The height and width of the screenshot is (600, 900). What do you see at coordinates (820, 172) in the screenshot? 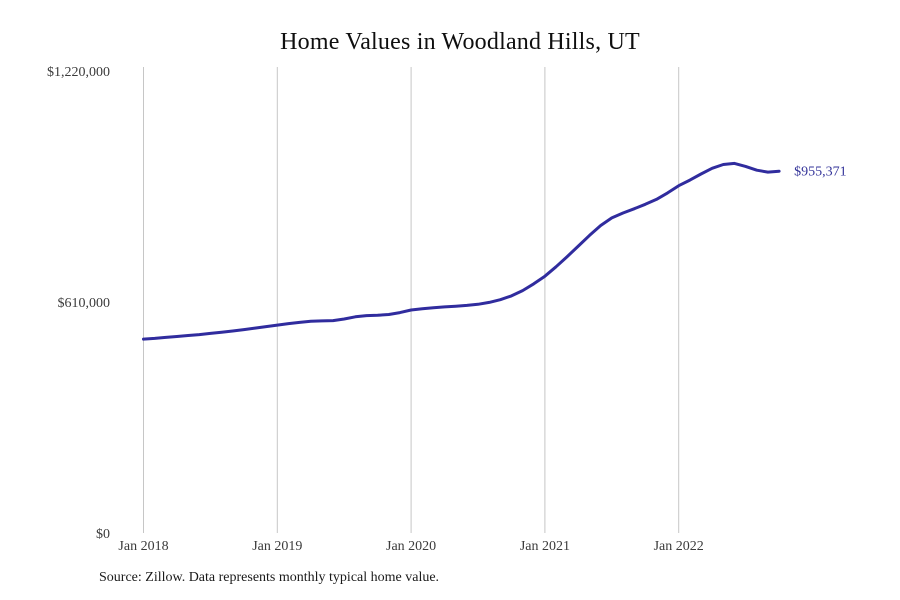
I see `latest-value-label: $955,371` at bounding box center [820, 172].